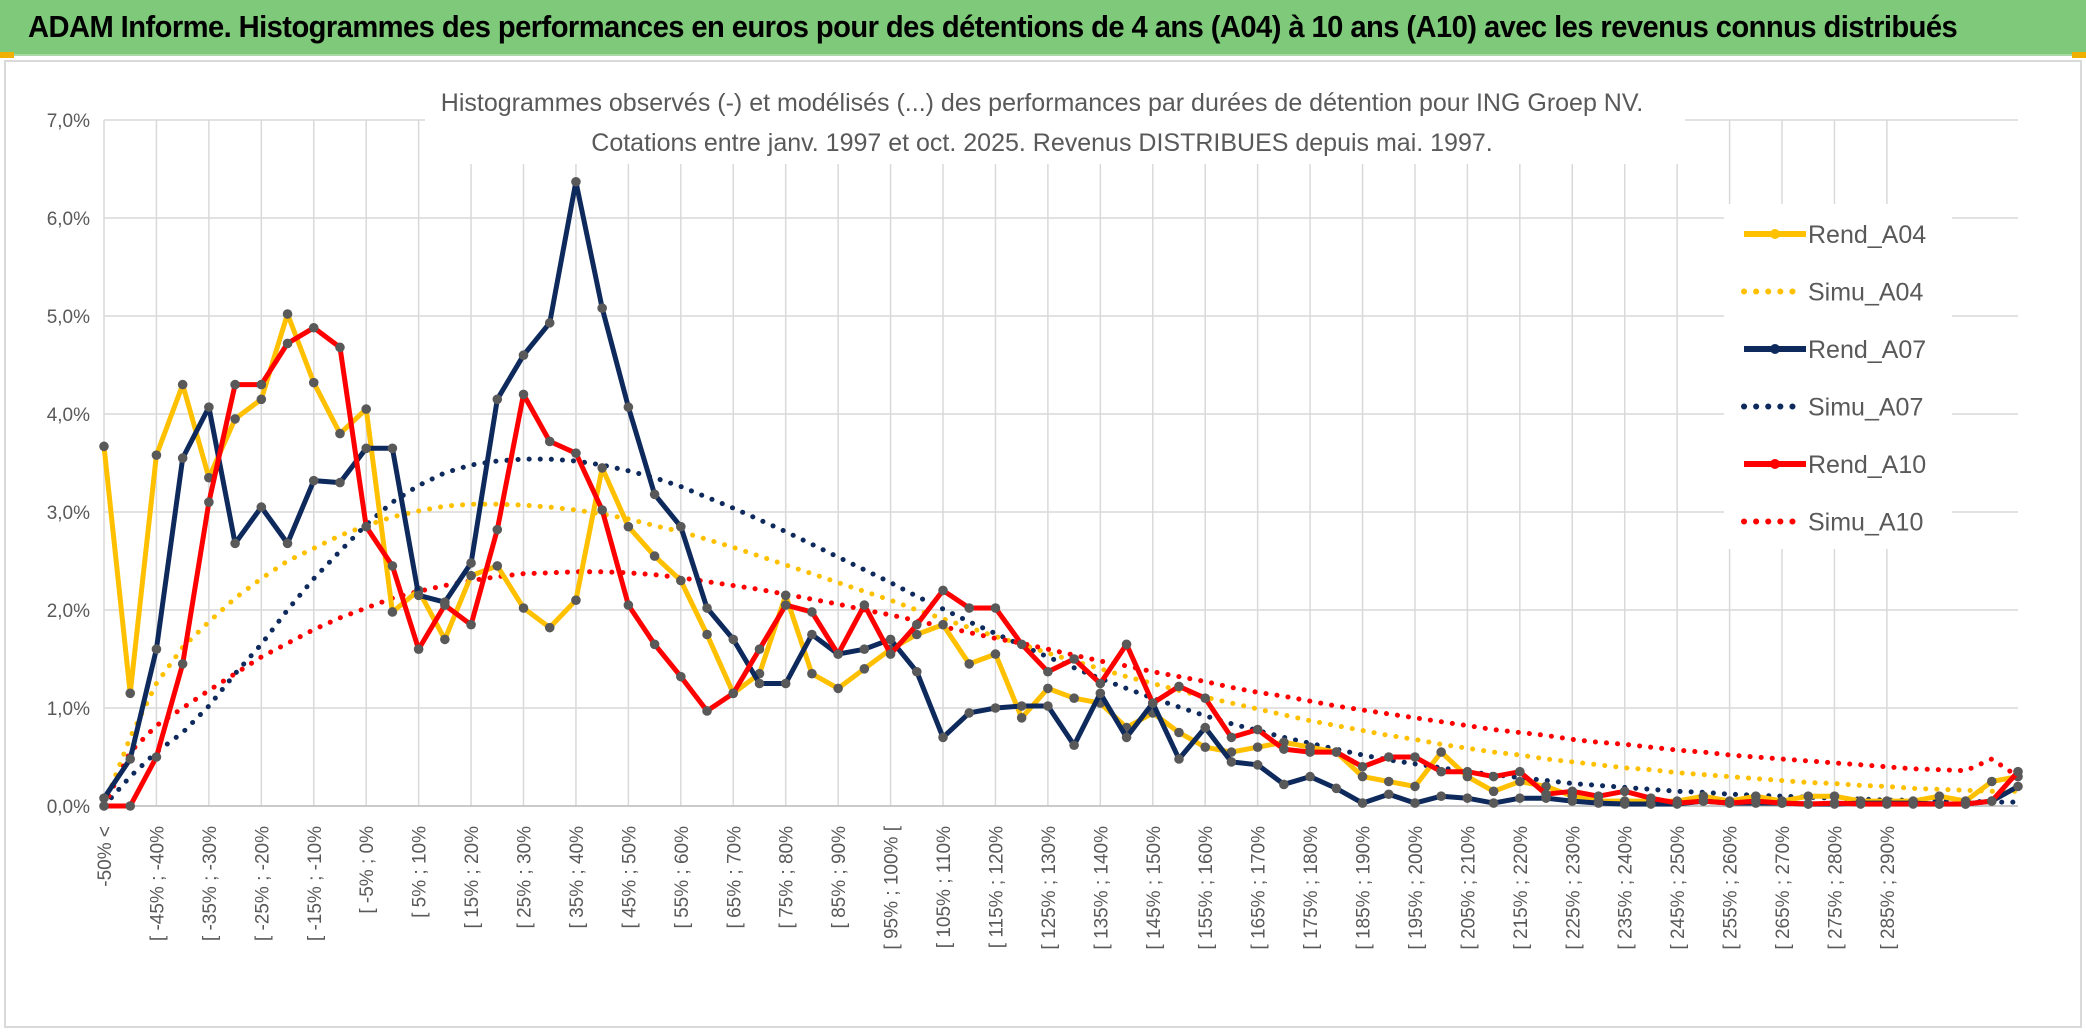 The width and height of the screenshot is (2086, 1033). Describe the element at coordinates (1835, 888) in the screenshot. I see `x-tick-label: [ 275% ; 280%` at that location.